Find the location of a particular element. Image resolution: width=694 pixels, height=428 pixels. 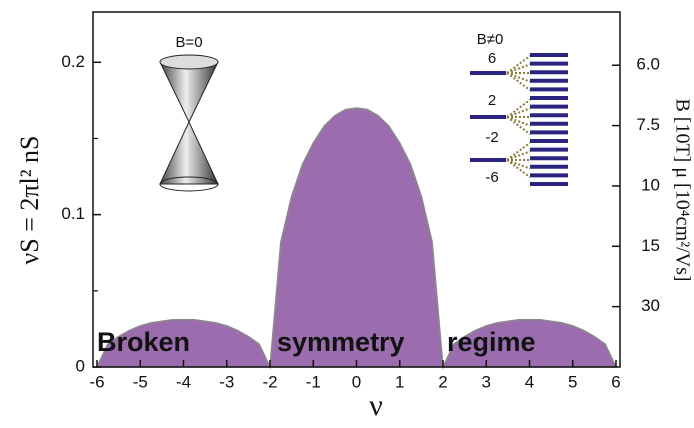

x-tick-label: -4 is located at coordinates (183, 381).